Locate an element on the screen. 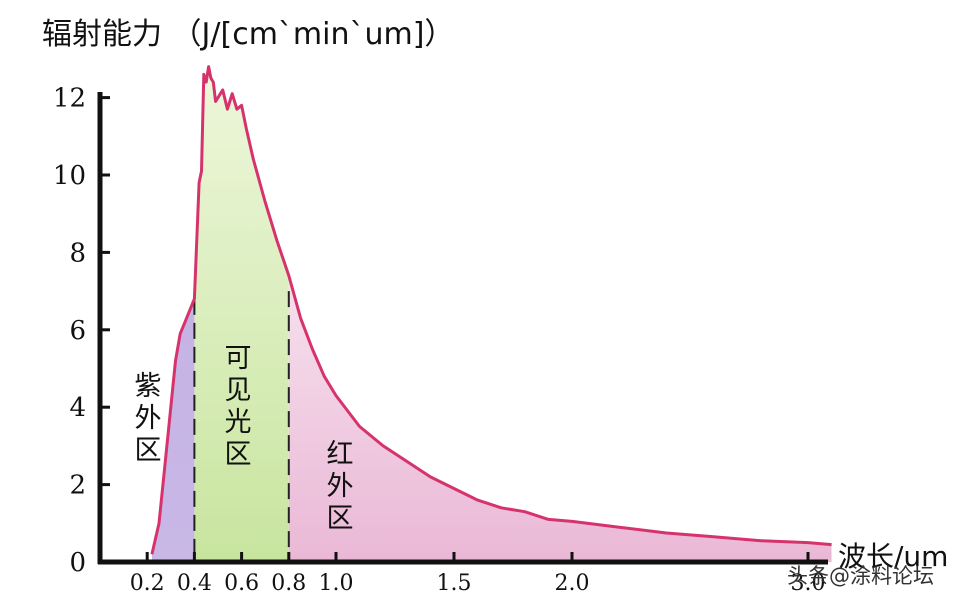 The width and height of the screenshot is (978, 607). x-tick-label: 0.8 is located at coordinates (288, 583).